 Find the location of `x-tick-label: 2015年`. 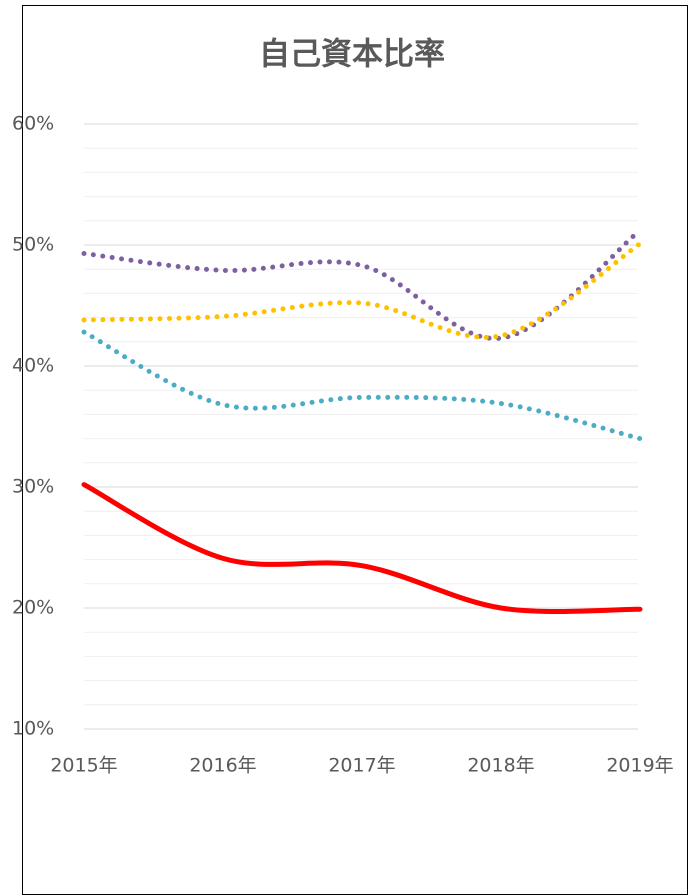

x-tick-label: 2015年 is located at coordinates (83, 766).